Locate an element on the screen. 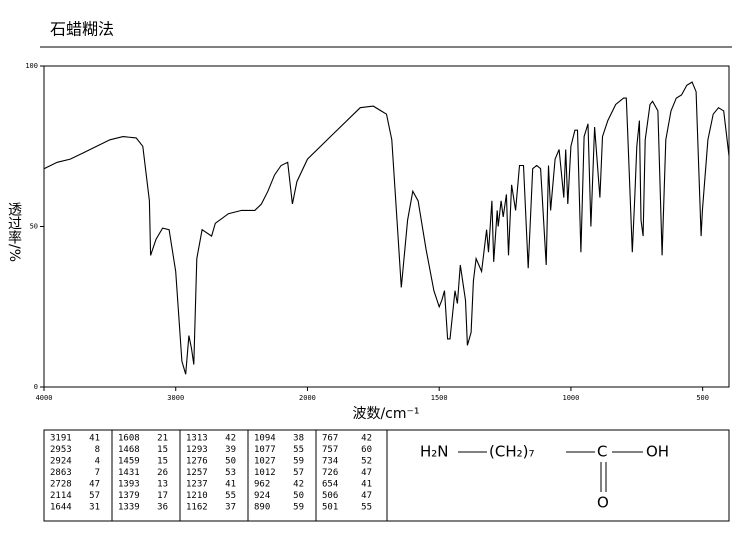  peak-transmittance: 26 is located at coordinates (162, 473).